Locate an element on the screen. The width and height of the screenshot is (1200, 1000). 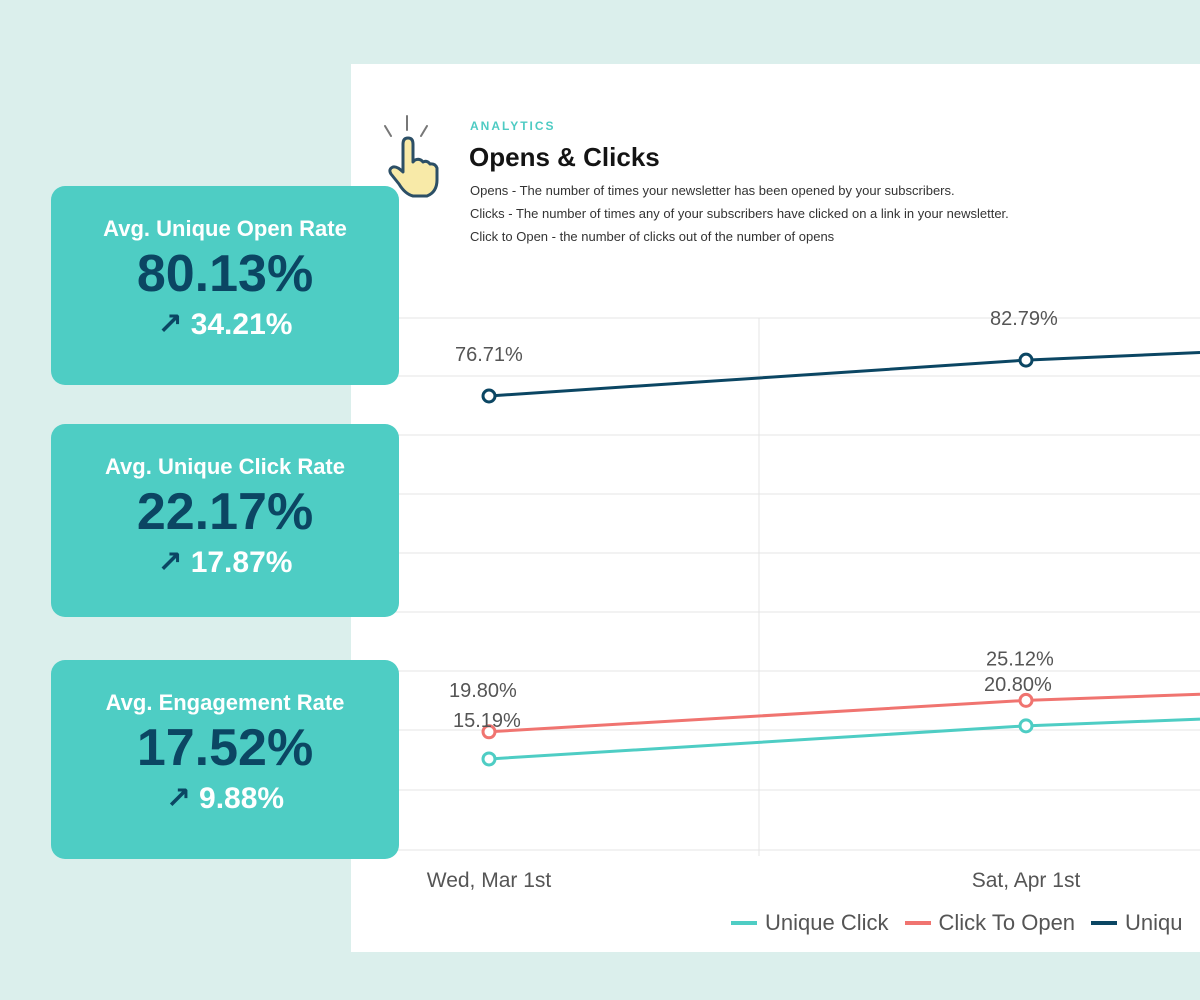
stat-change: ↗ 17.87% is located at coordinates (225, 562).